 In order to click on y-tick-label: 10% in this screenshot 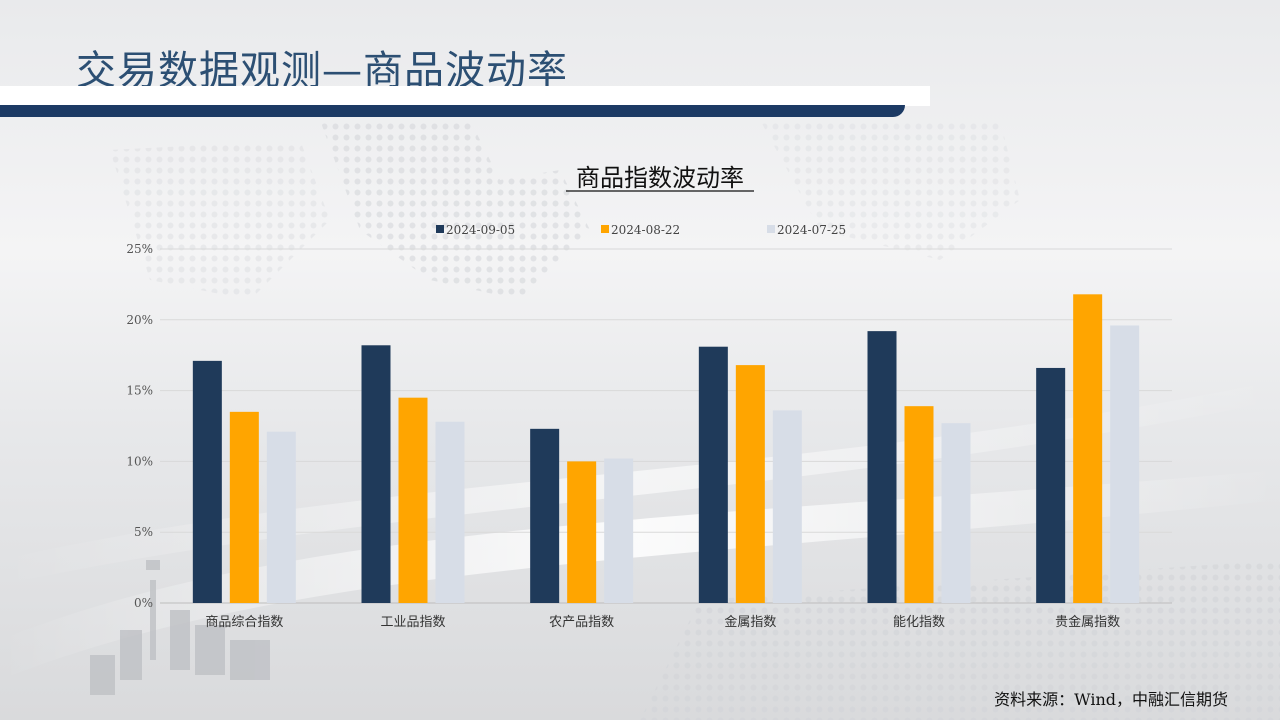, I will do `click(139, 461)`.